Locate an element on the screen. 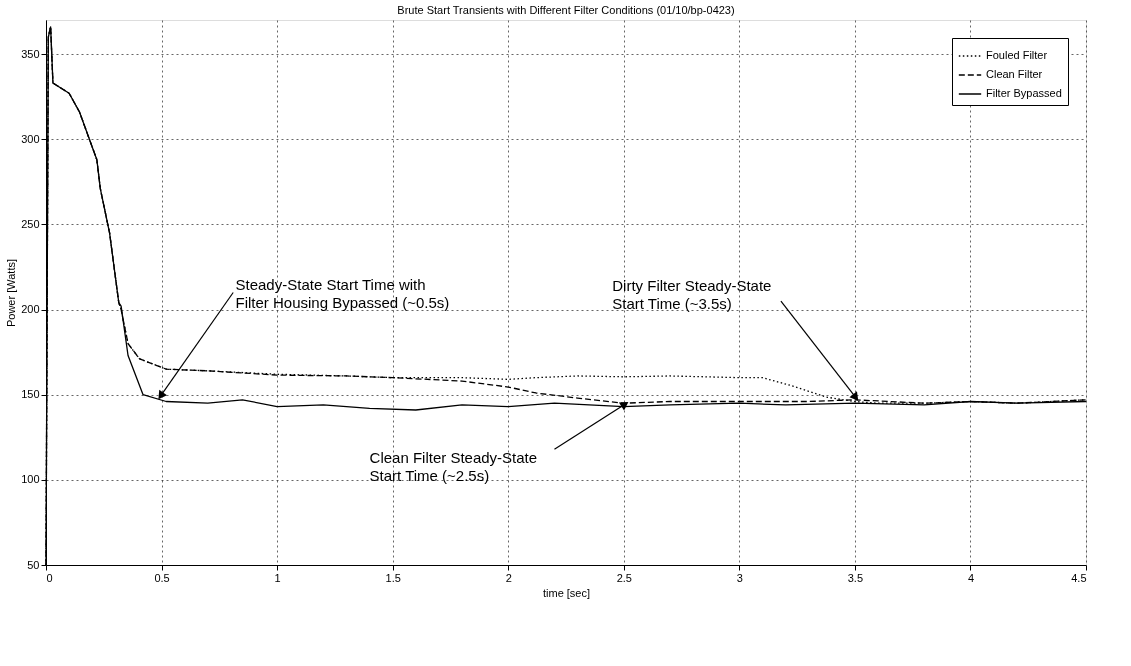 This screenshot has width=1131, height=666. x-tick-label: 2.5 is located at coordinates (624, 577).